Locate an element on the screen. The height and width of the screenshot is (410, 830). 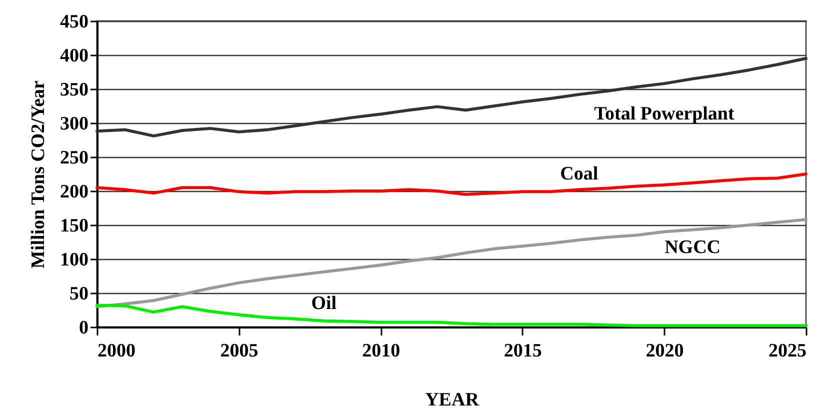
y-tick-label: 450 is located at coordinates (74, 22).